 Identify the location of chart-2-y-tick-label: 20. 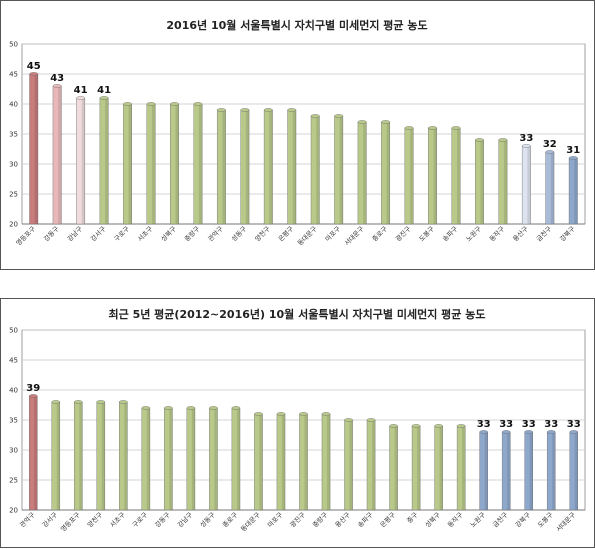
(13, 511).